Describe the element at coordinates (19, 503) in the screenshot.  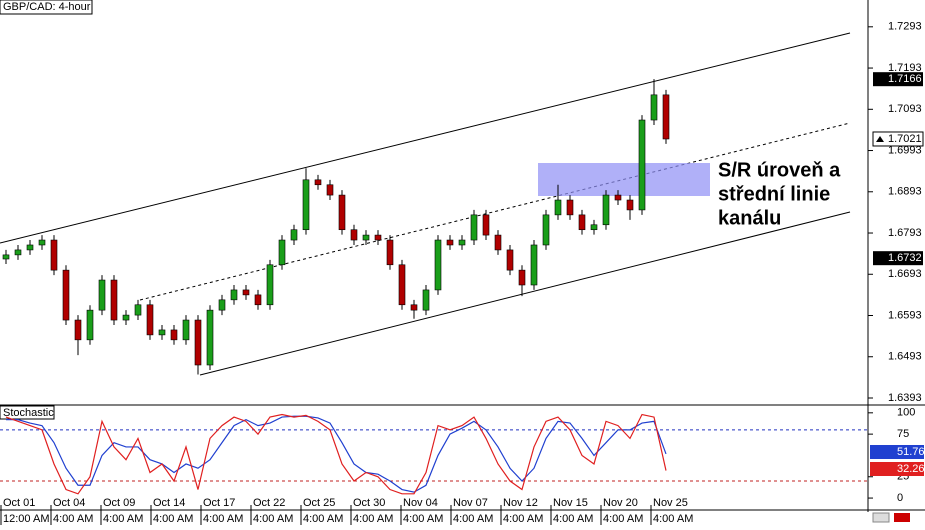
I see `x-date-label: Oct 01` at that location.